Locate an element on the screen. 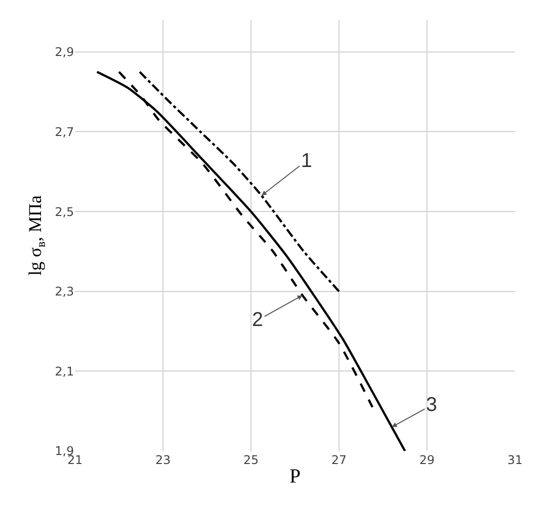  x-tick-label: 23 is located at coordinates (163, 460).